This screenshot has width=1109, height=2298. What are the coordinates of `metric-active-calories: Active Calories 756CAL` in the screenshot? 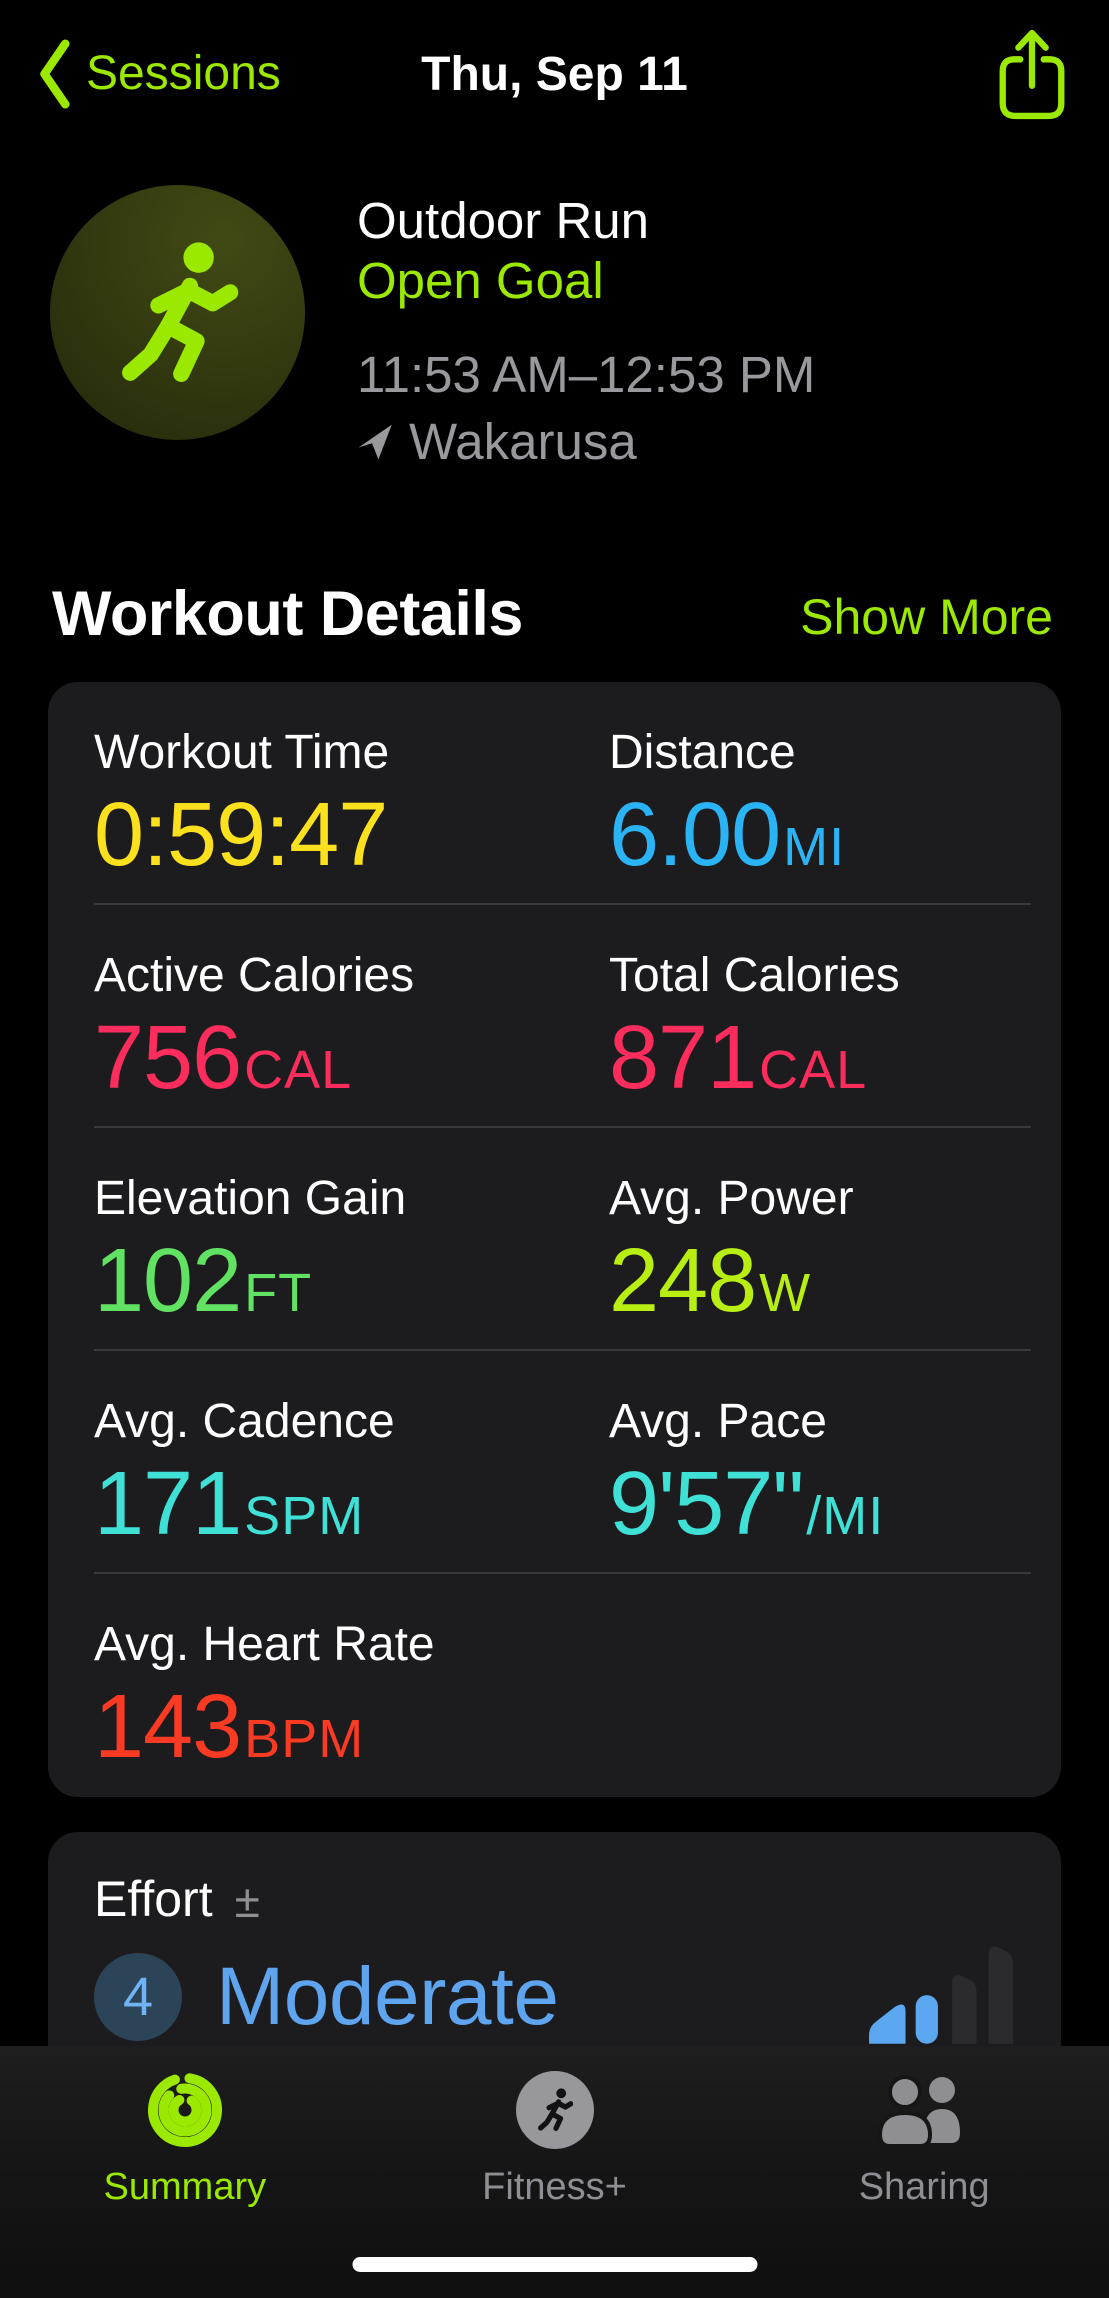 It's located at (351, 1015).